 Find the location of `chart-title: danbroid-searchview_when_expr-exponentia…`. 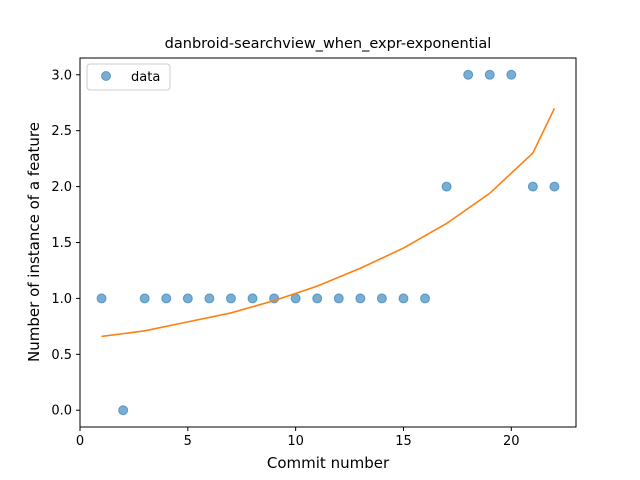

chart-title: danbroid-searchview_when_expr-exponentia… is located at coordinates (328, 44).